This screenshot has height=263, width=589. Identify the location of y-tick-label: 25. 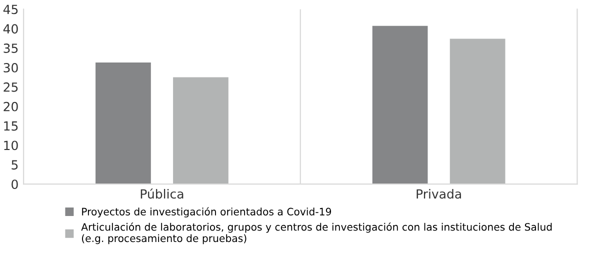
(11, 87).